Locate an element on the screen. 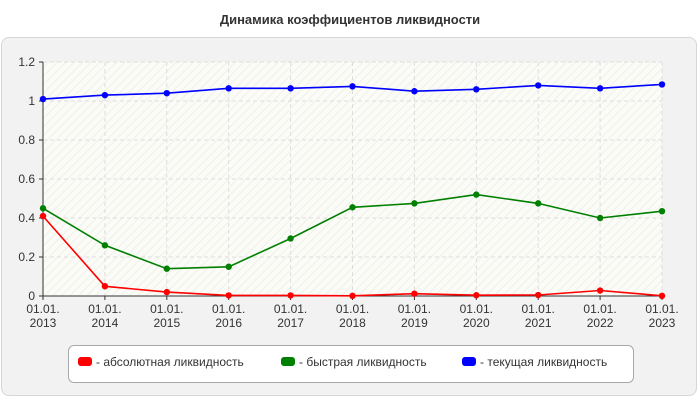  y-tick-label: 1 is located at coordinates (31, 101).